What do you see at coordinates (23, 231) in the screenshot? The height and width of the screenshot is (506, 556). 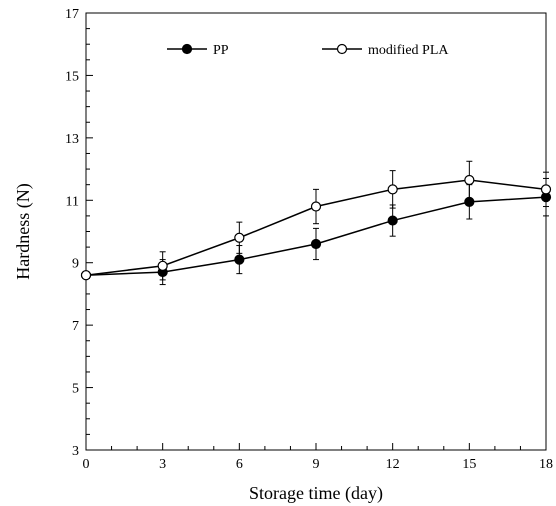 I see `y-axis-title: Hardness (N)` at bounding box center [23, 231].